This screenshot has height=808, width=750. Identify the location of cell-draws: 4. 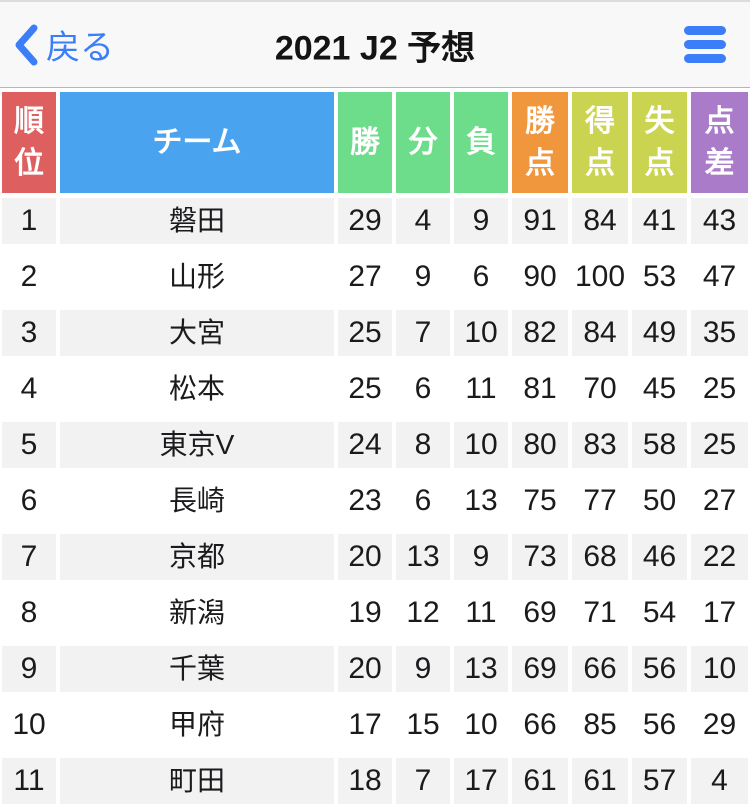
(423, 221).